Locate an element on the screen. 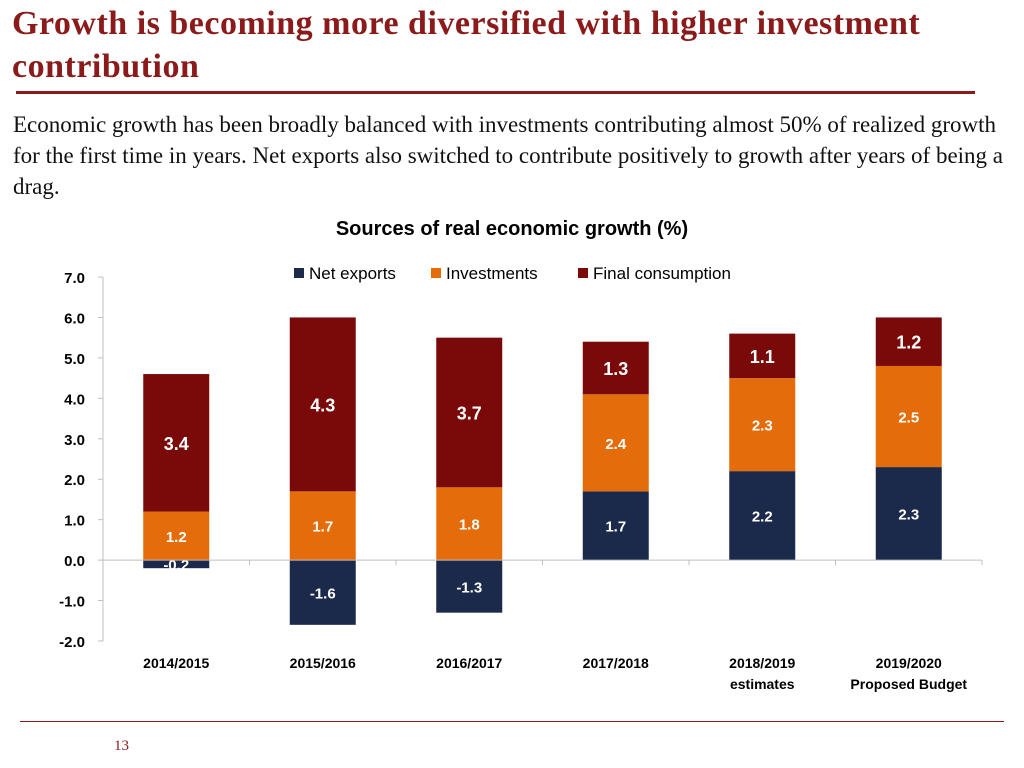 The width and height of the screenshot is (1024, 768). data-label: 2.5 is located at coordinates (908, 418).